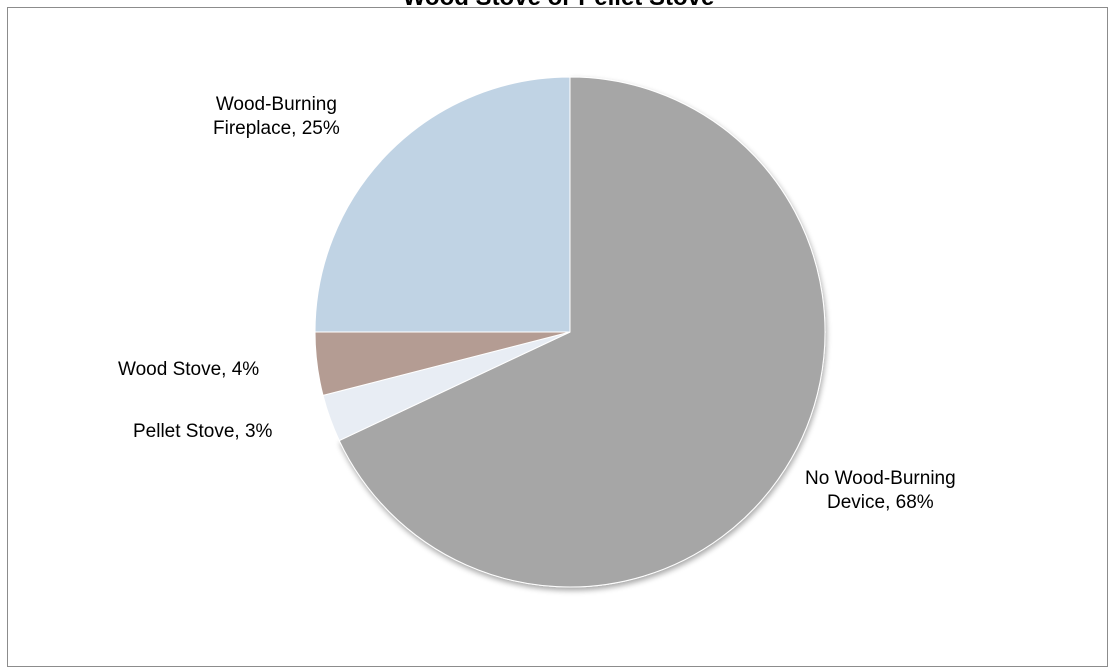  I want to click on data-label-wood-stove: Wood Stove, 4%, so click(188, 370).